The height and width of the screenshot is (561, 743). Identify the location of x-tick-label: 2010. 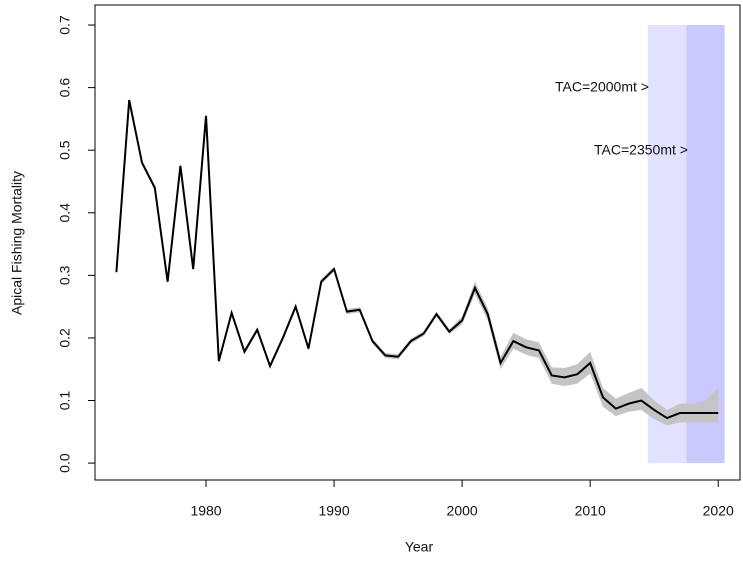
(590, 511).